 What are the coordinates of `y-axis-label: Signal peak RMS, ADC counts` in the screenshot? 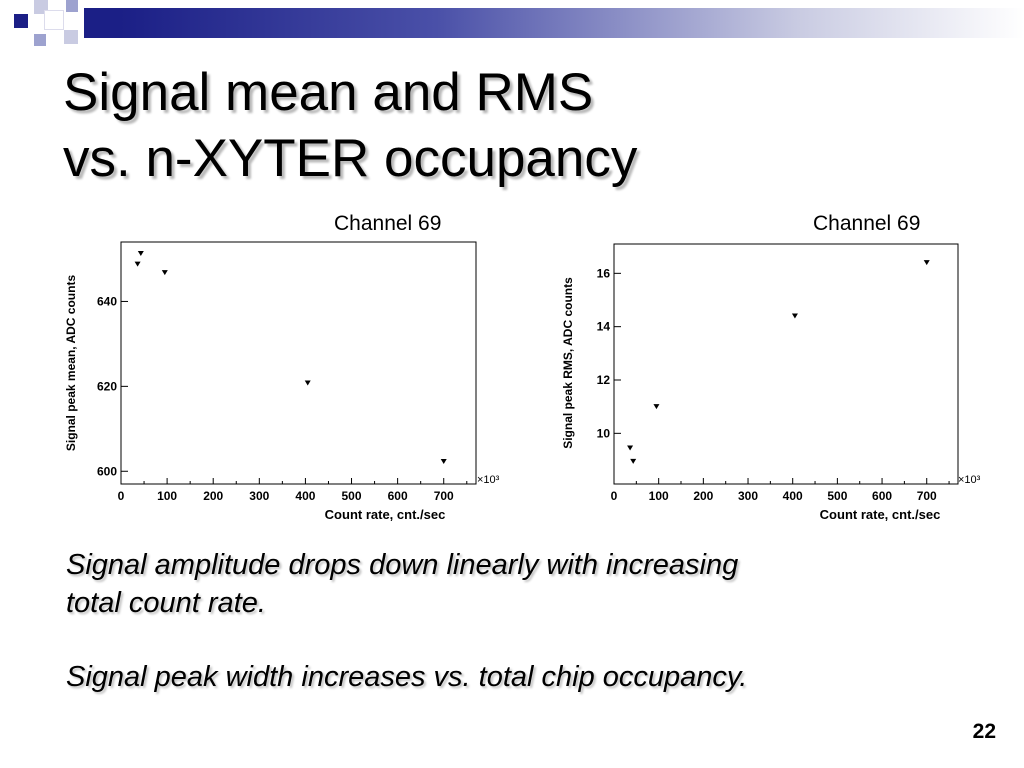 It's located at (568, 363).